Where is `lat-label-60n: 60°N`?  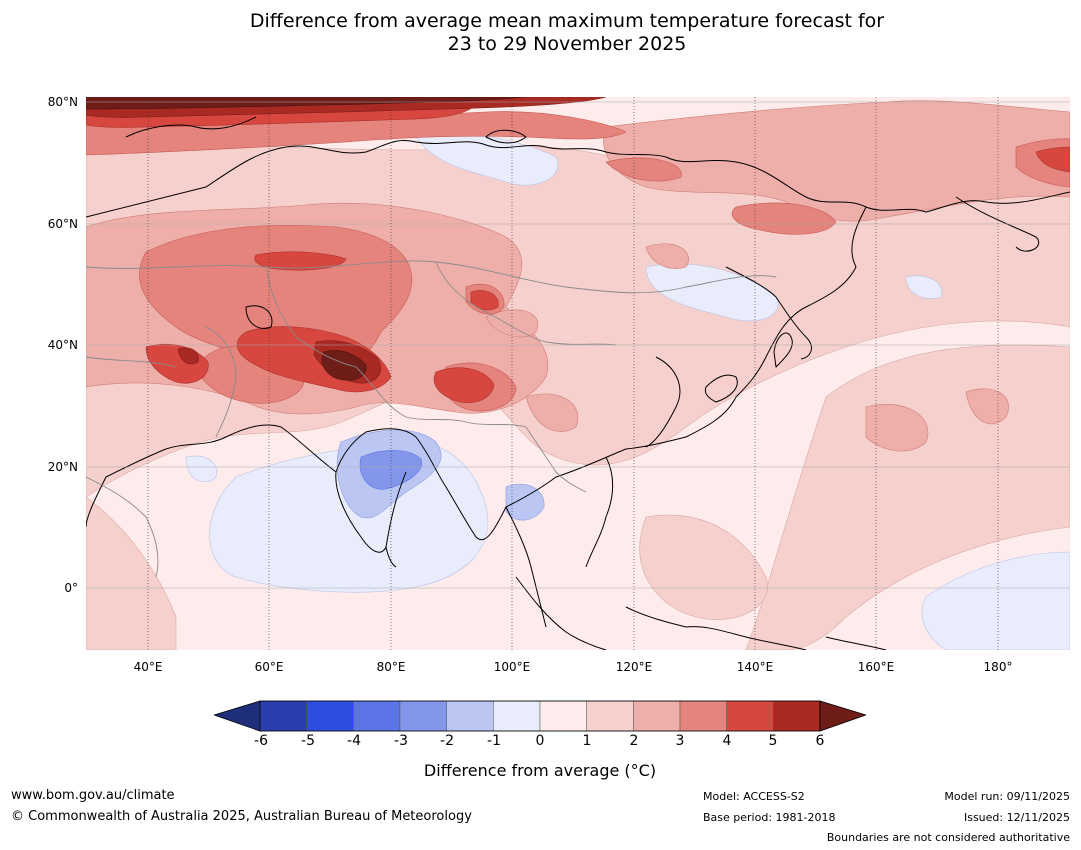 lat-label-60n: 60°N is located at coordinates (62, 224).